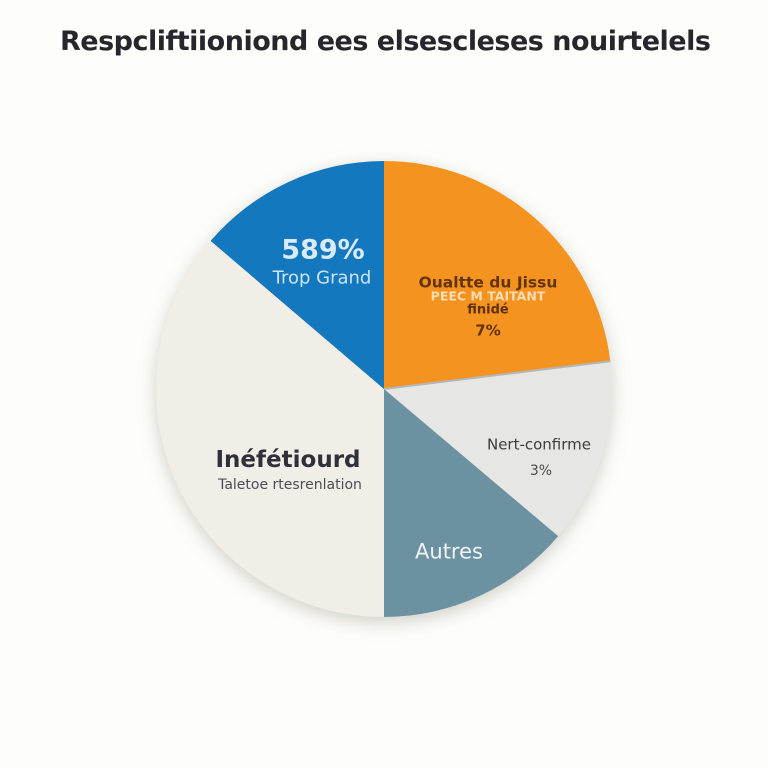  I want to click on pie-slice-trop-grand, so click(297, 275).